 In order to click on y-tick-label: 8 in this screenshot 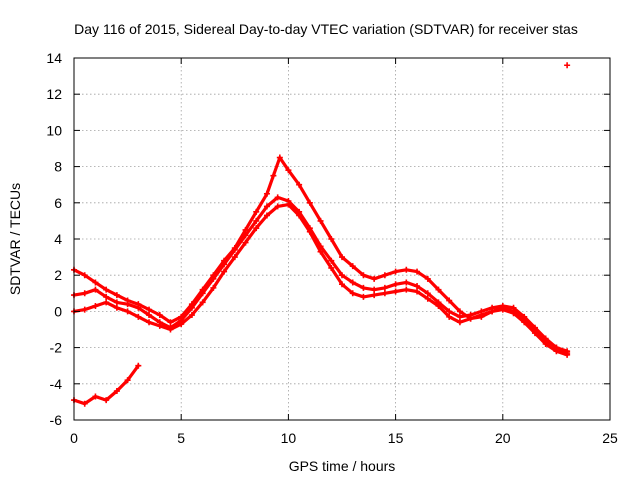, I will do `click(58, 167)`.